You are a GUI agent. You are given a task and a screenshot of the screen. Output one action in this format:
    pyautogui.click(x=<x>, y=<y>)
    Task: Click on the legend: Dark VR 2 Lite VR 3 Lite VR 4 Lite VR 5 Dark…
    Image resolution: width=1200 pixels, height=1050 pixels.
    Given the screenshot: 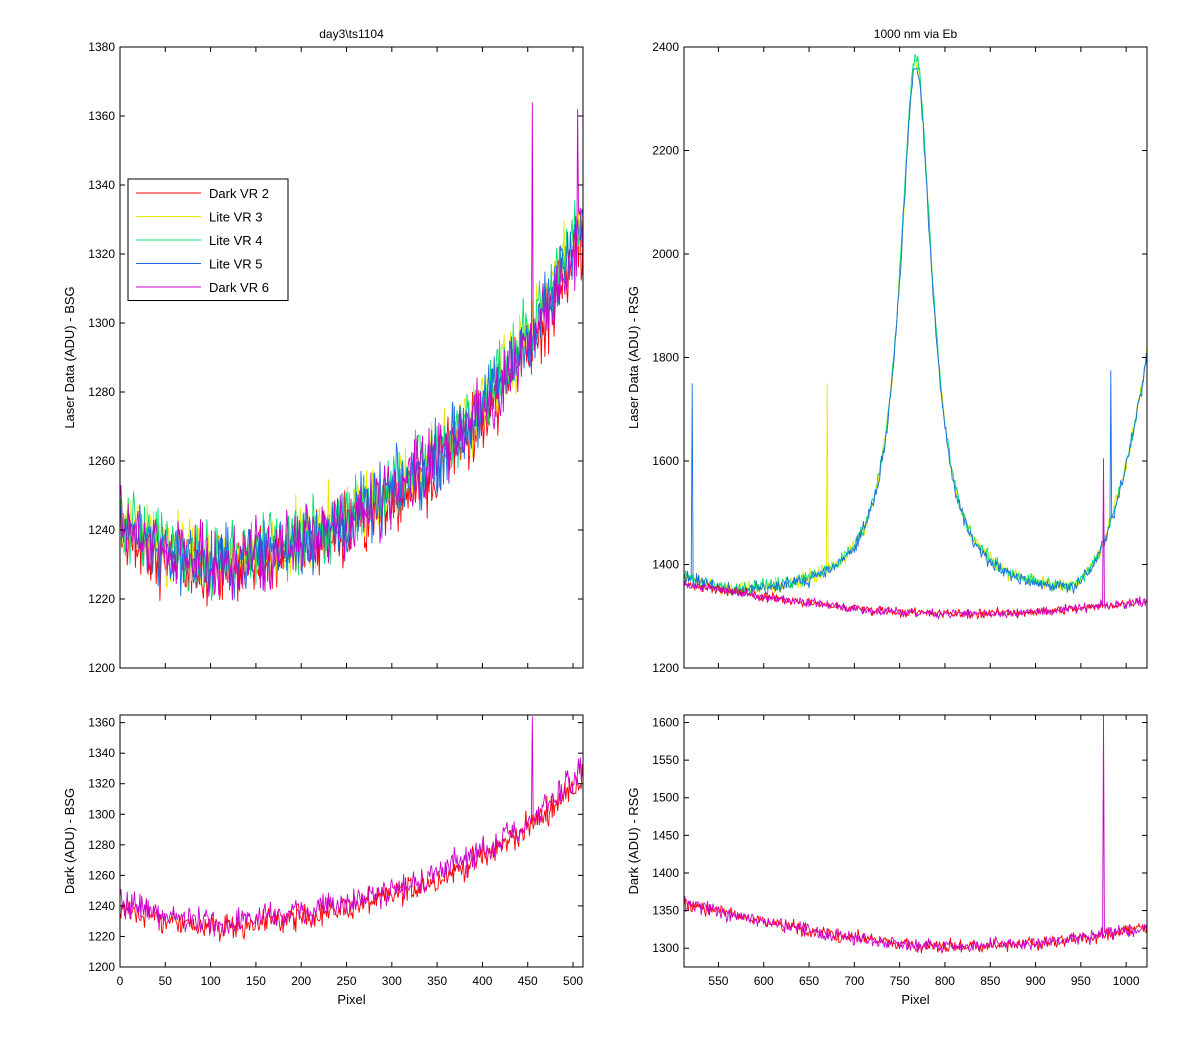 What is the action you would take?
    pyautogui.click(x=208, y=239)
    